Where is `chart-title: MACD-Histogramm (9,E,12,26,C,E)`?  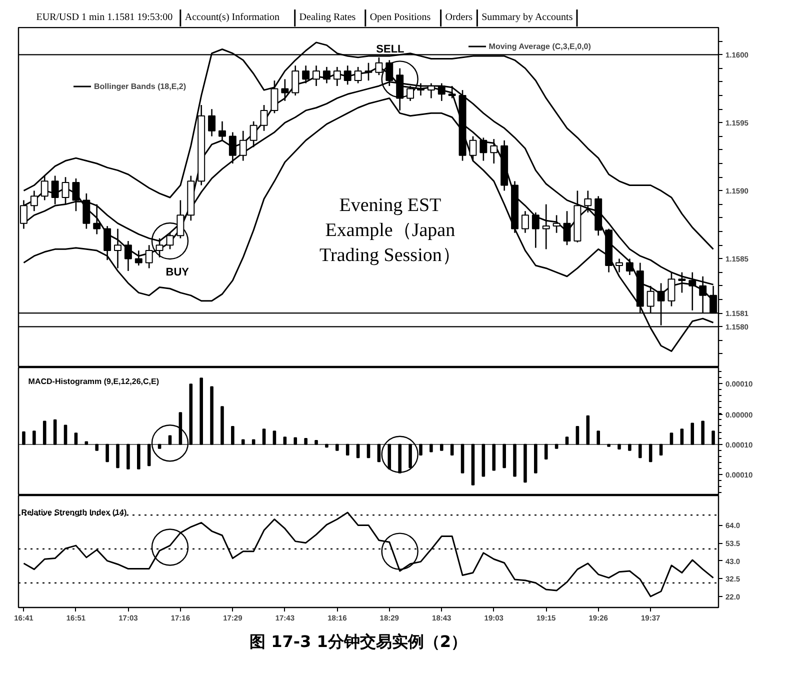 chart-title: MACD-Histogramm (9,E,12,26,C,E) is located at coordinates (94, 381).